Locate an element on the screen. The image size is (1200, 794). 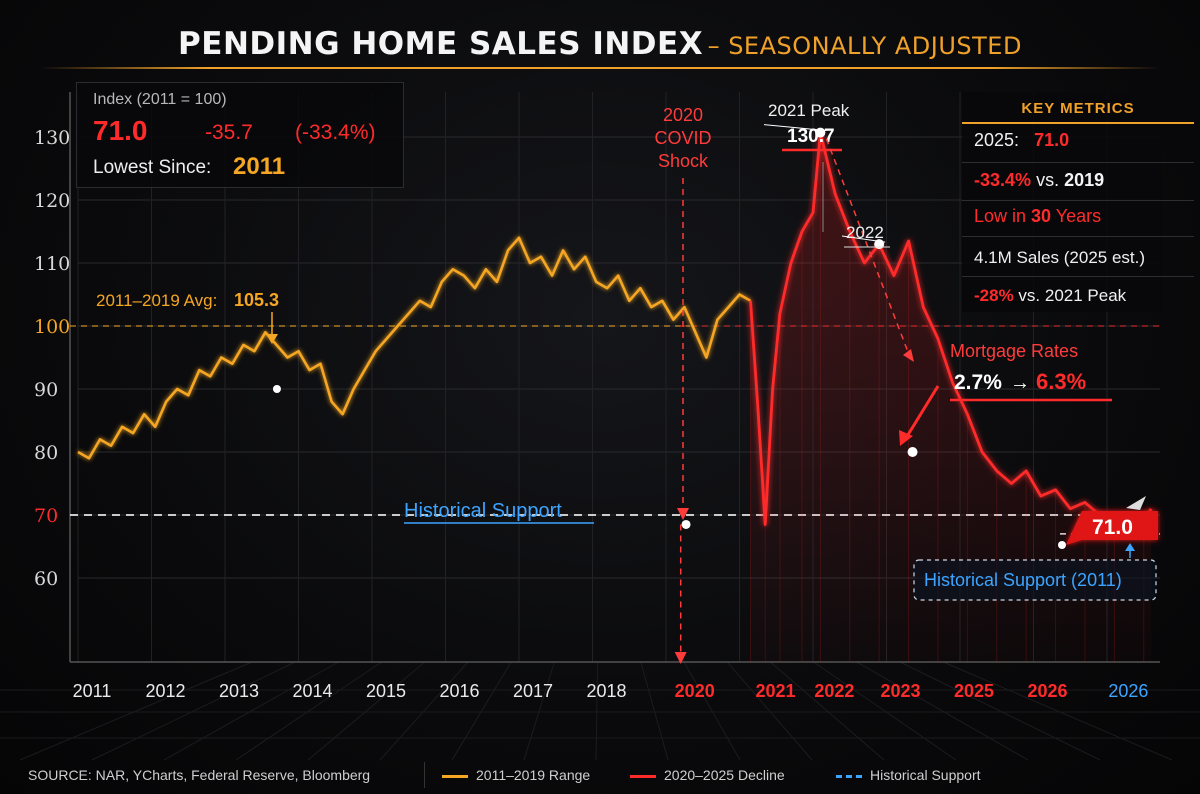
mortgage-to: 6.3% is located at coordinates (1061, 381).